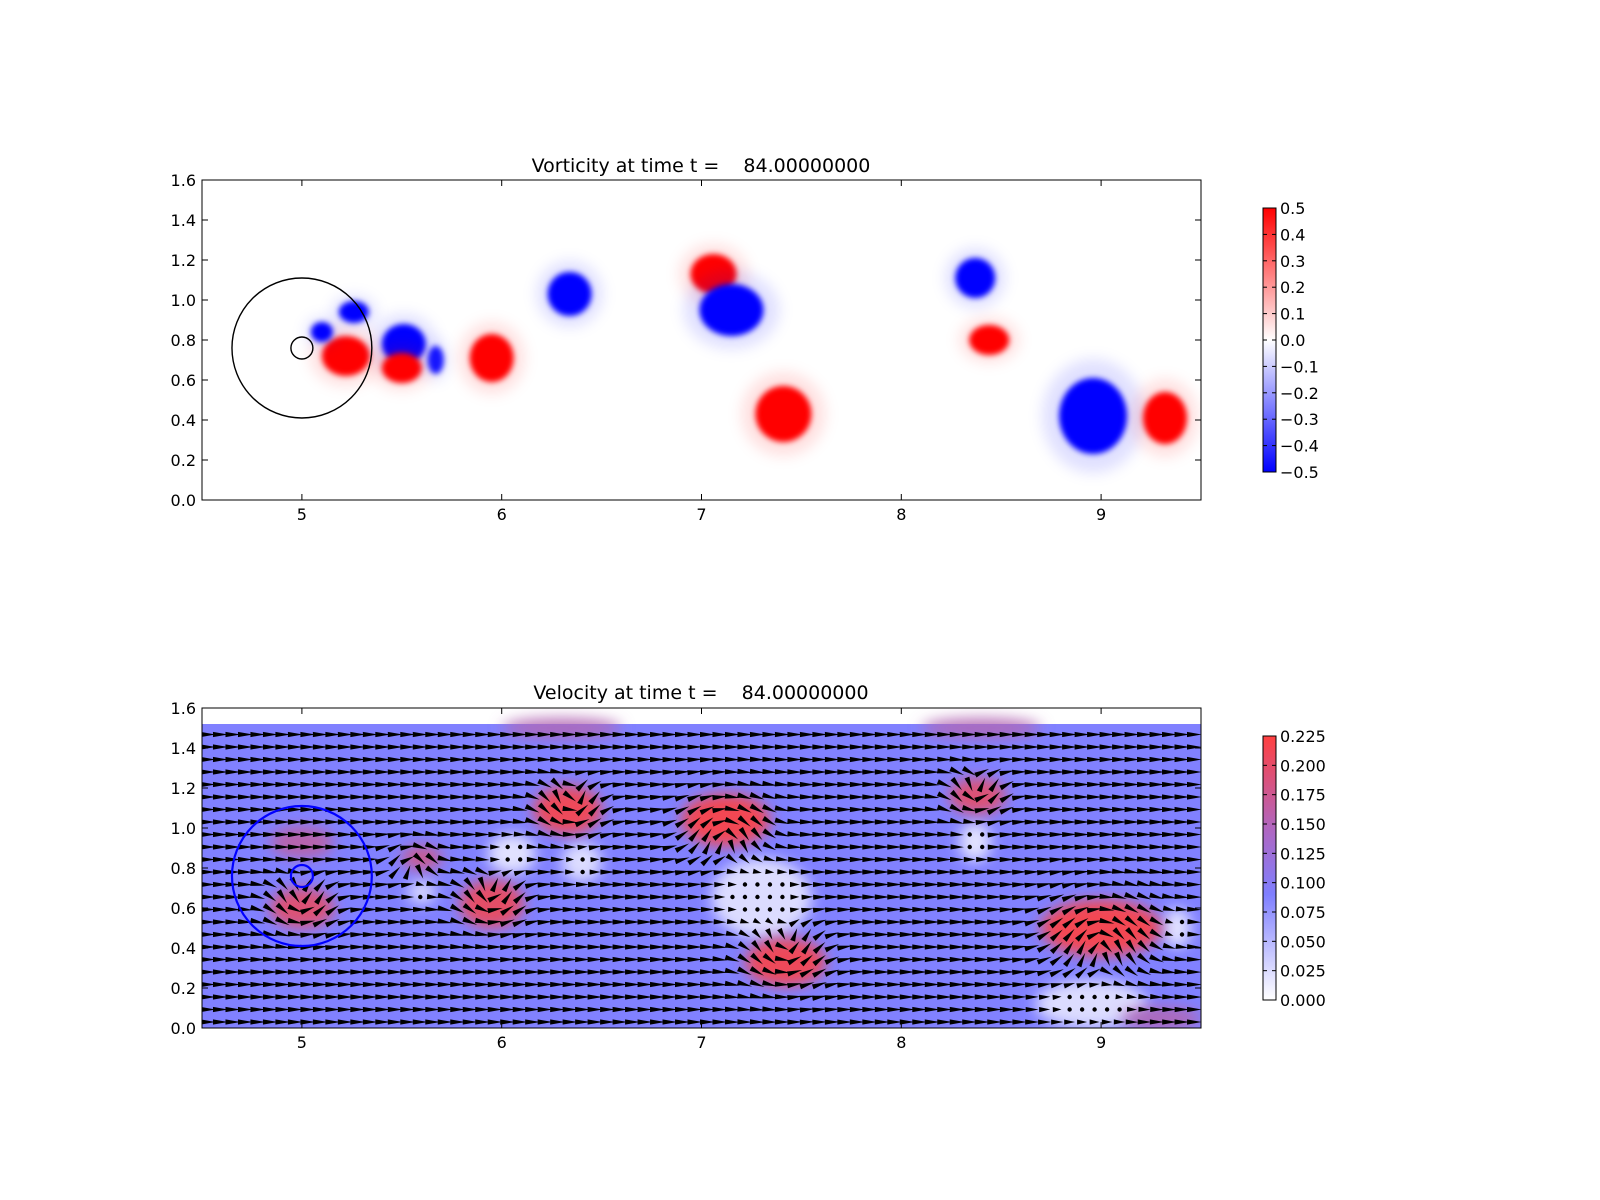 This screenshot has width=1600, height=1200. What do you see at coordinates (183, 180) in the screenshot?
I see `y-tick-label: 1.6` at bounding box center [183, 180].